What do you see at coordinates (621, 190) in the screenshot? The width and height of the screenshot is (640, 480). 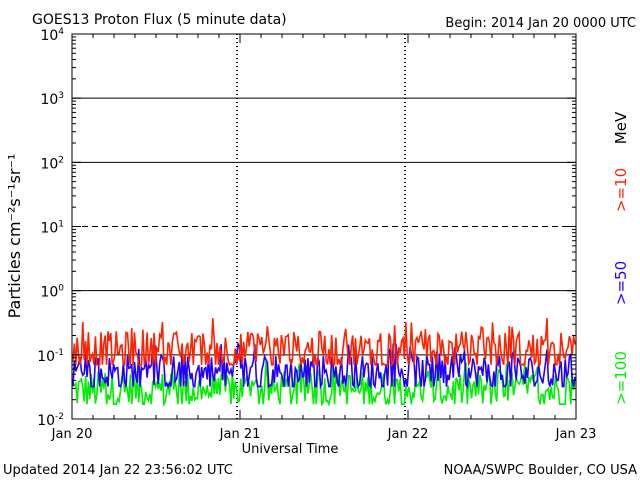 I see `legend-ge10: >=10` at bounding box center [621, 190].